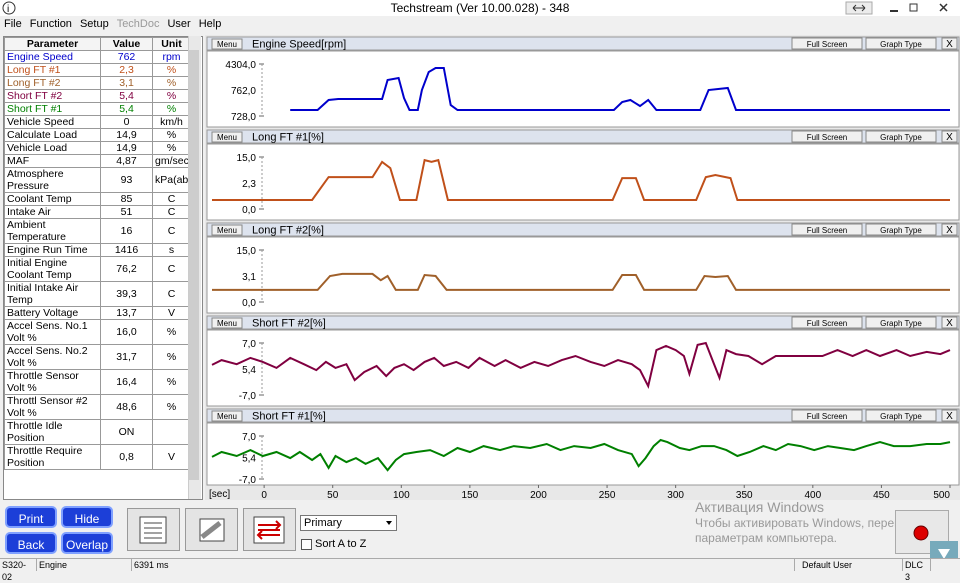  Describe the element at coordinates (288, 231) in the screenshot. I see `graph-title: Long FT #2[%]` at that location.